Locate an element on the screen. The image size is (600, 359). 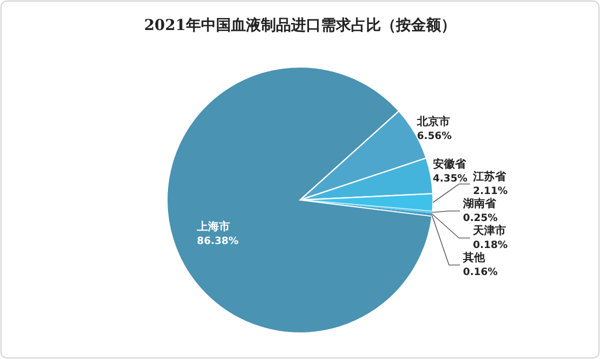
data-label: 0.16% is located at coordinates (480, 272).